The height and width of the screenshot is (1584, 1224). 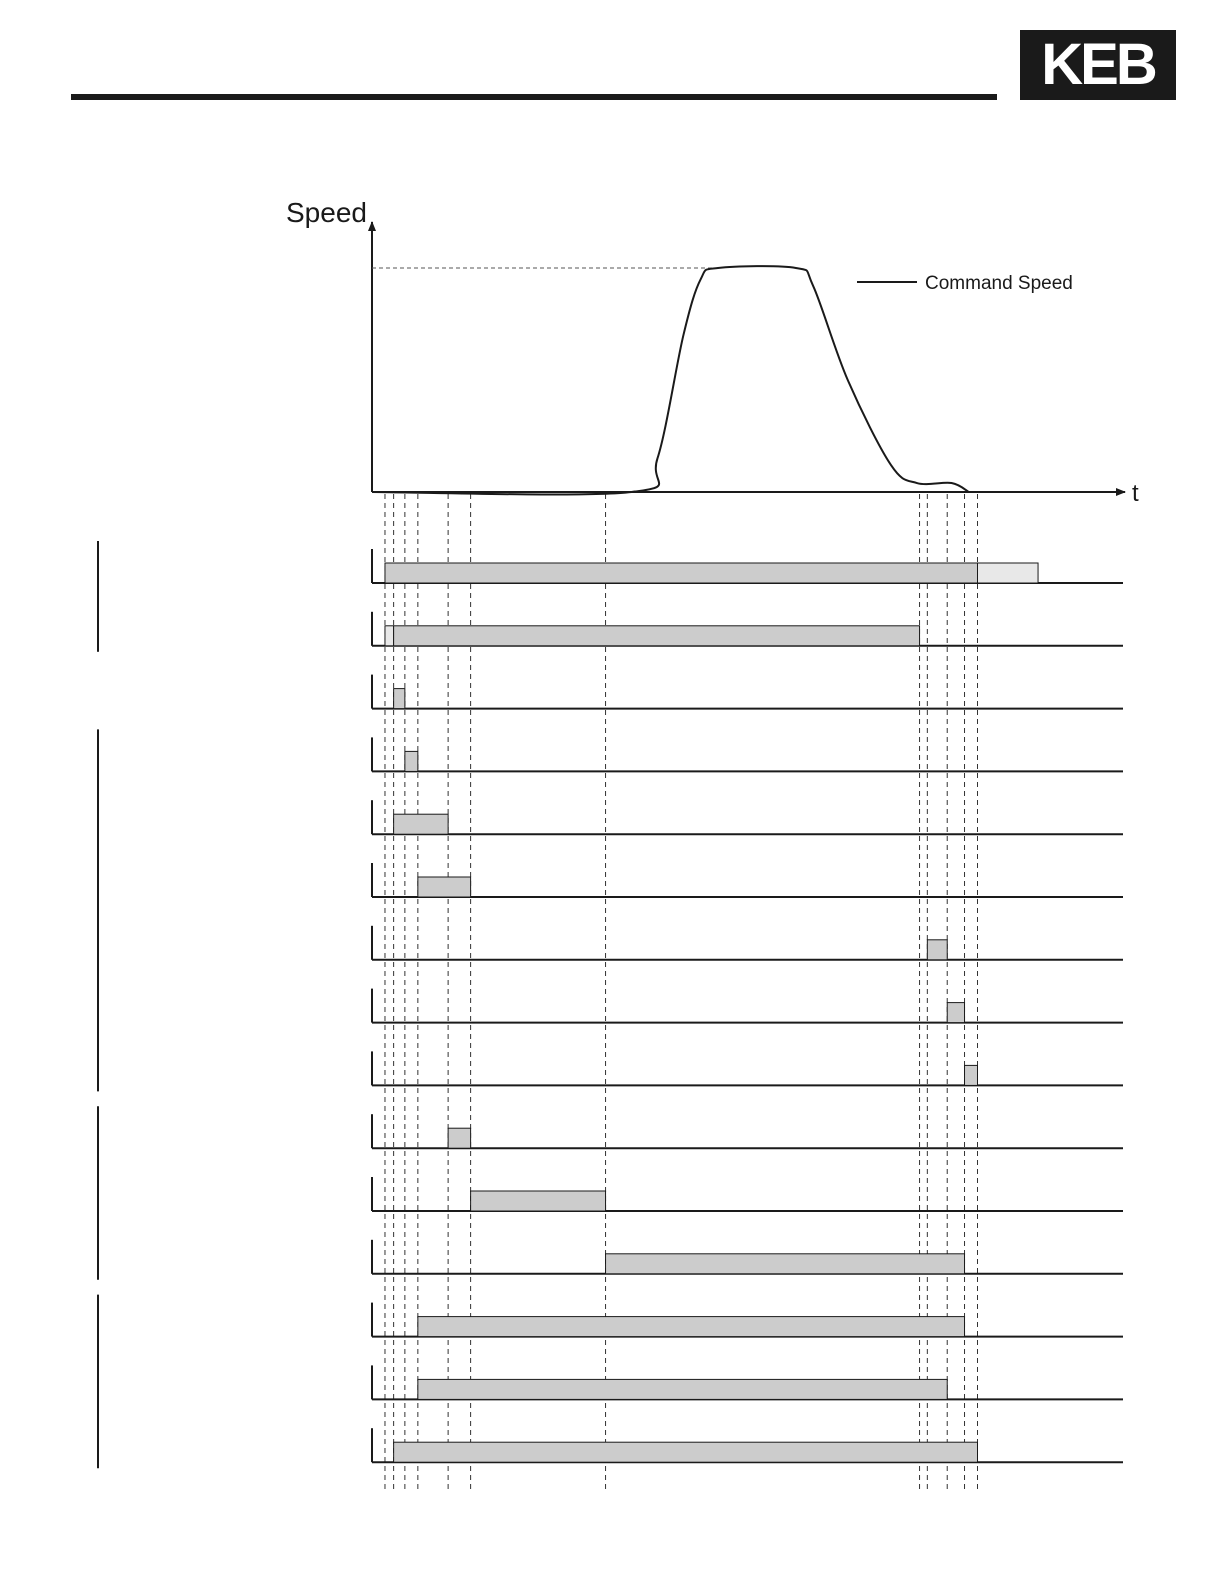 What do you see at coordinates (534, 97) in the screenshot?
I see `header-rule` at bounding box center [534, 97].